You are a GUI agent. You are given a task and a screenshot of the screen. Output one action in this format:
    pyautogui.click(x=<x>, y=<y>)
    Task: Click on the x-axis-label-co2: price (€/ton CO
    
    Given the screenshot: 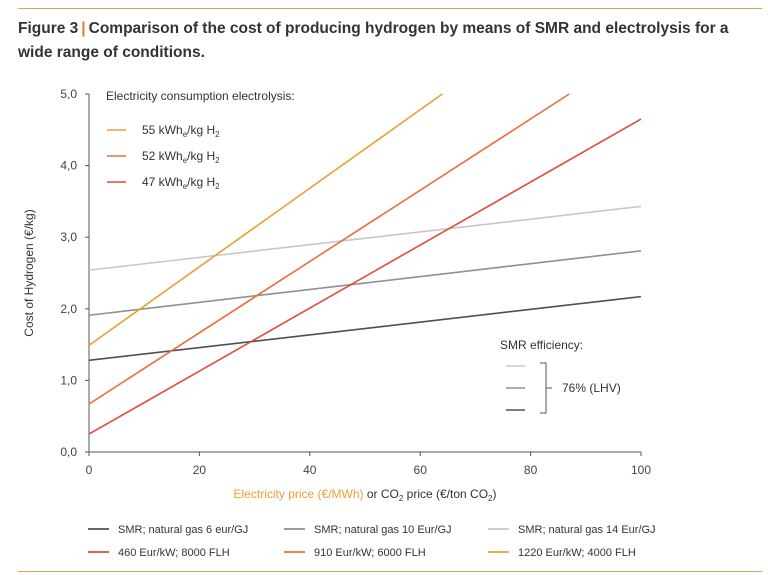 What is the action you would take?
    pyautogui.click(x=445, y=494)
    